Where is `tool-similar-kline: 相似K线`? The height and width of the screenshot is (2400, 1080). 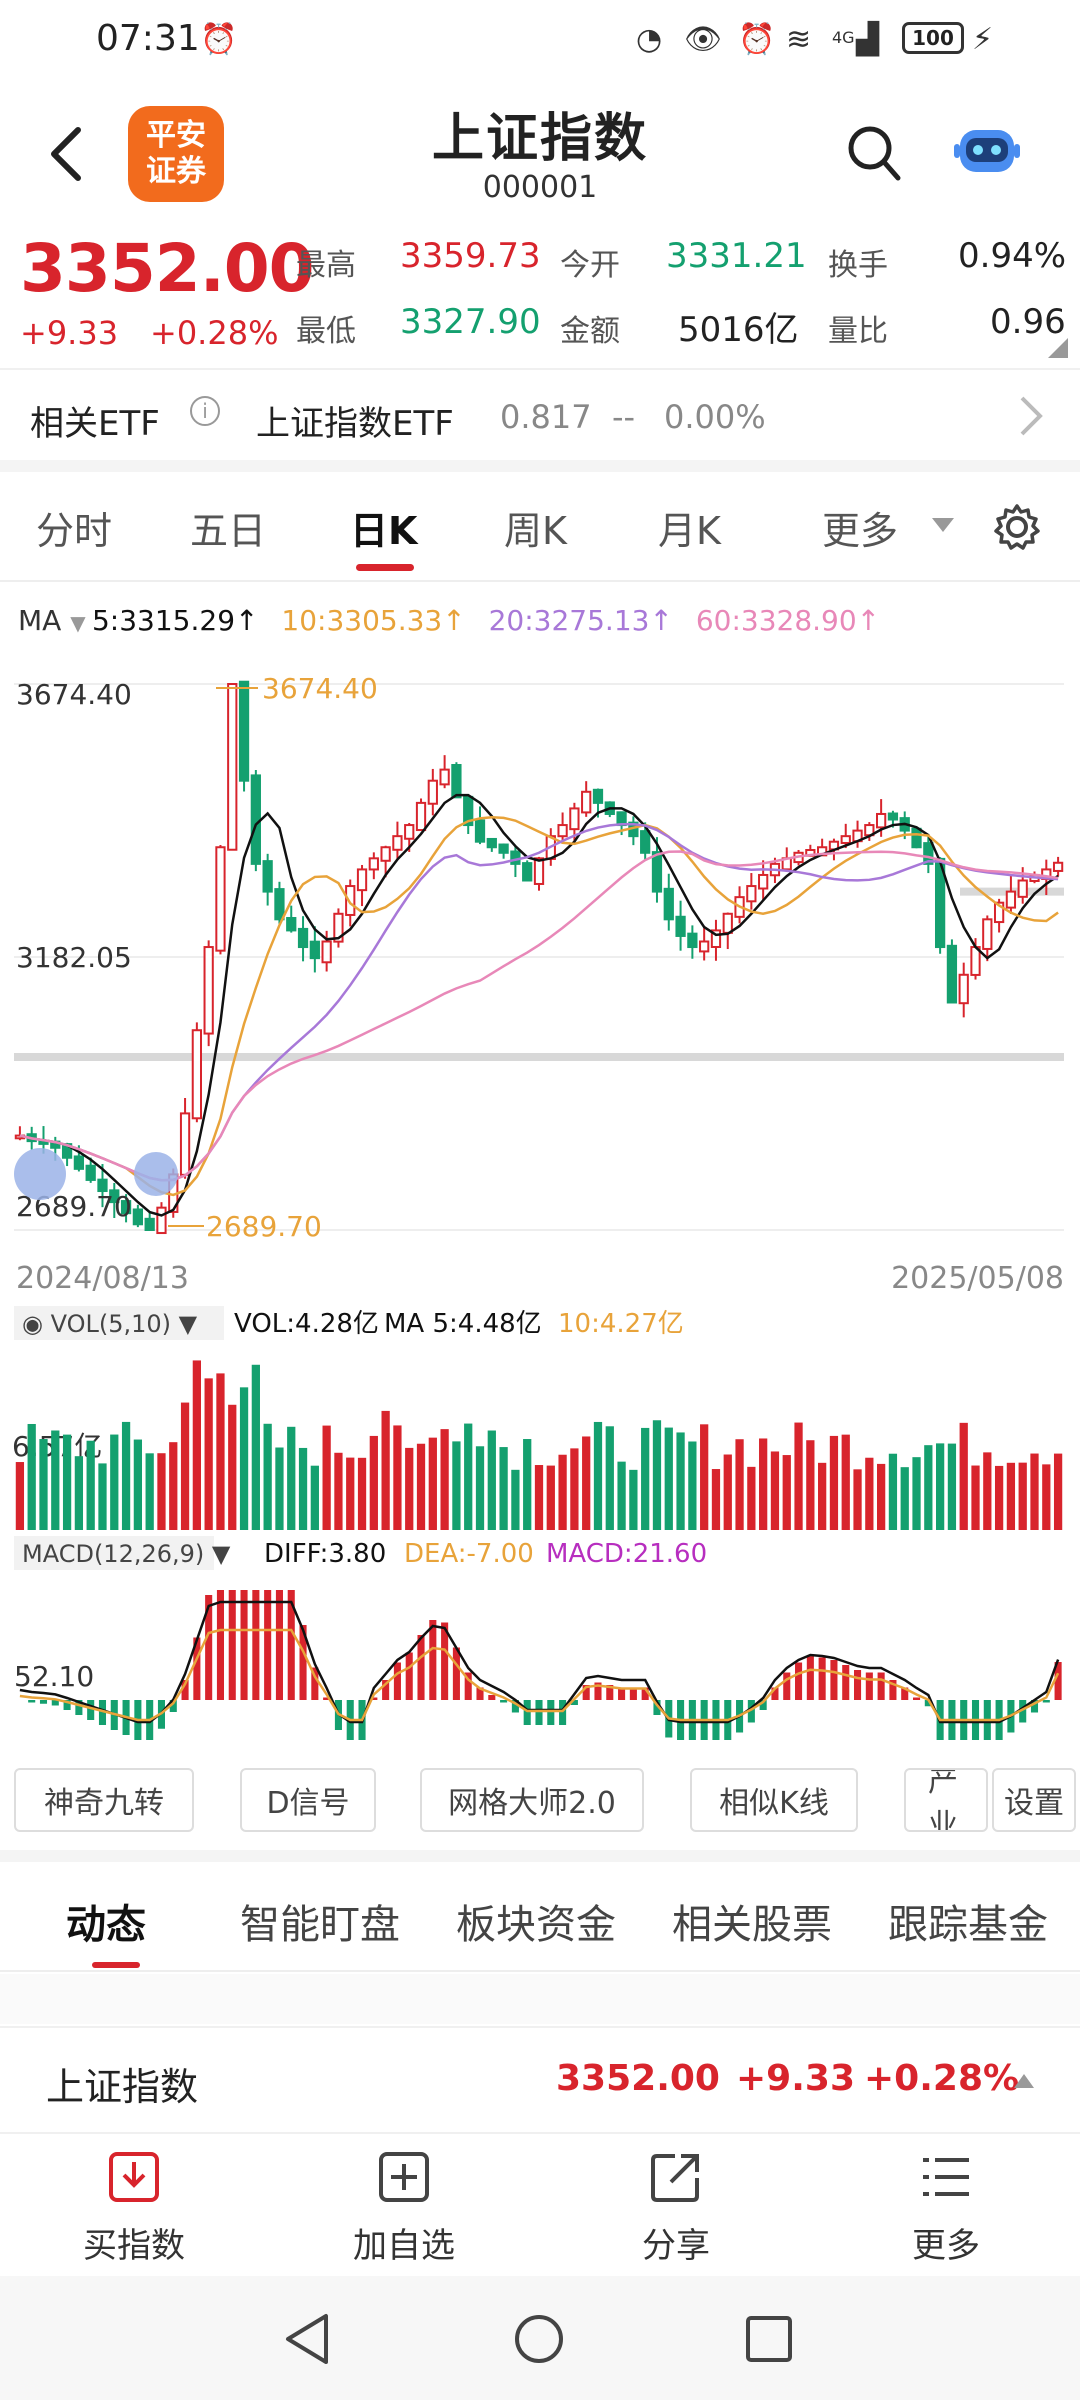
tool-similar-kline: 相似K线 is located at coordinates (774, 1800).